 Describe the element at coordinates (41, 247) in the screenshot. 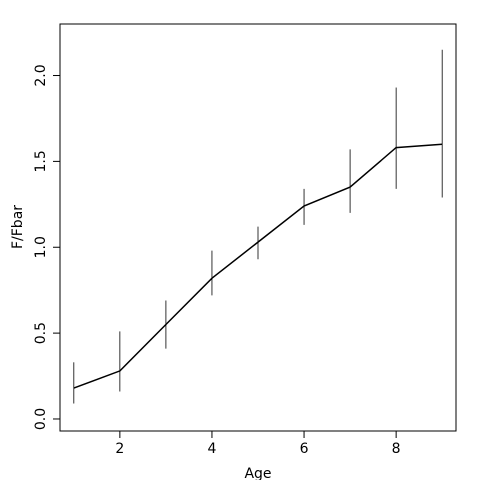

I see `y-tick-label: 1.0` at that location.